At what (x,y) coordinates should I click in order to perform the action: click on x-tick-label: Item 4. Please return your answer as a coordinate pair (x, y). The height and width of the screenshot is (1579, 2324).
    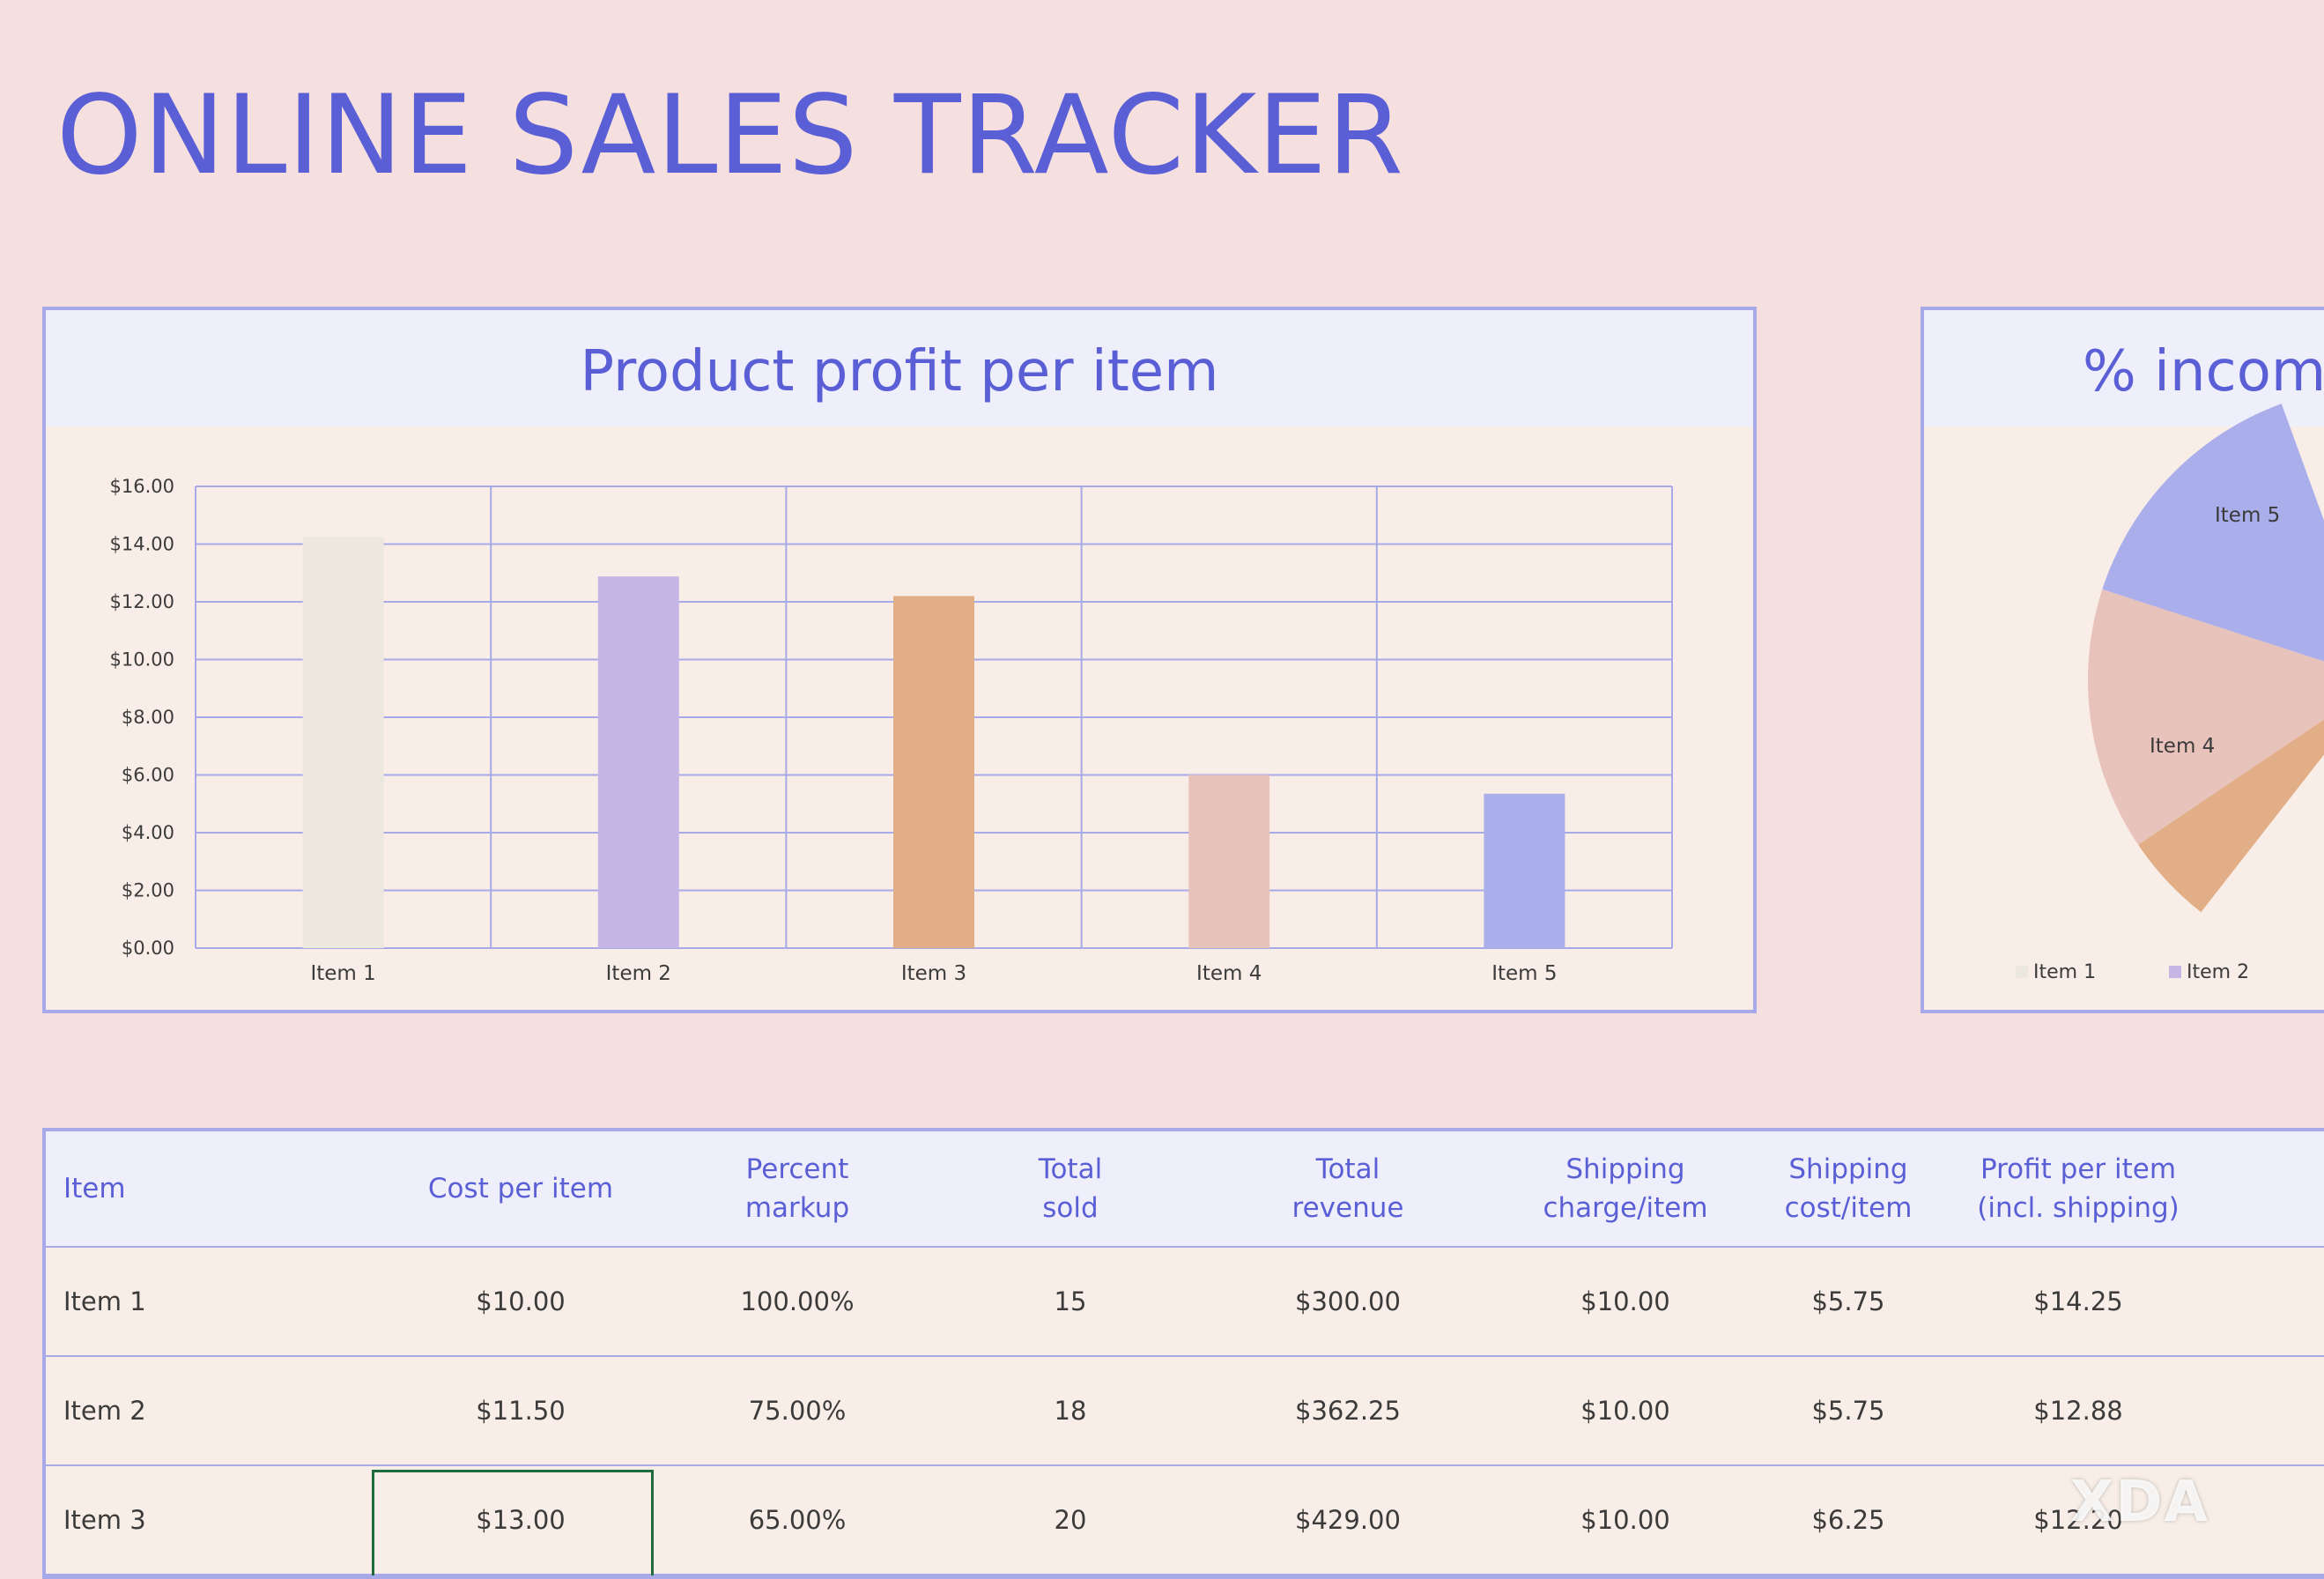
    Looking at the image, I should click on (1229, 974).